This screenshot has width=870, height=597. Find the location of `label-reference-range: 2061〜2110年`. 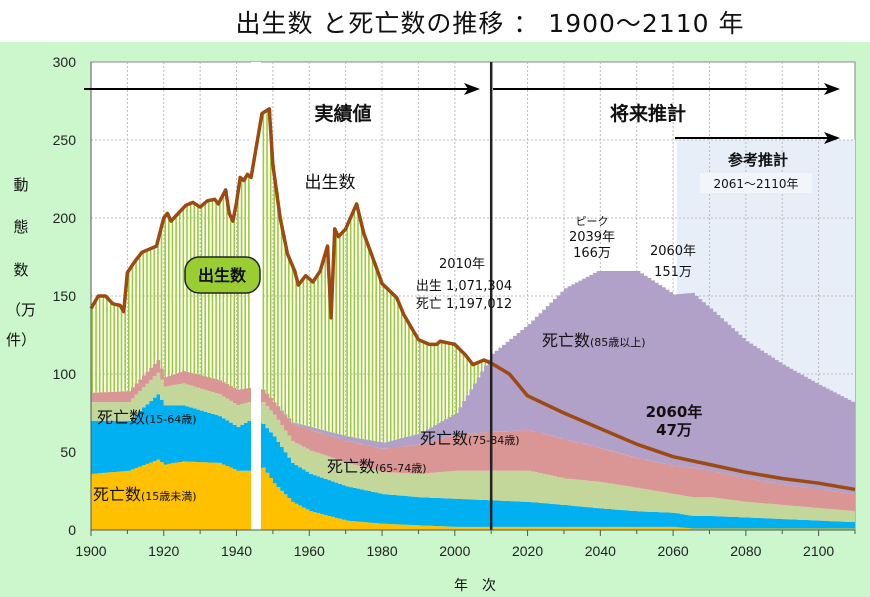

label-reference-range: 2061〜2110年 is located at coordinates (755, 184).